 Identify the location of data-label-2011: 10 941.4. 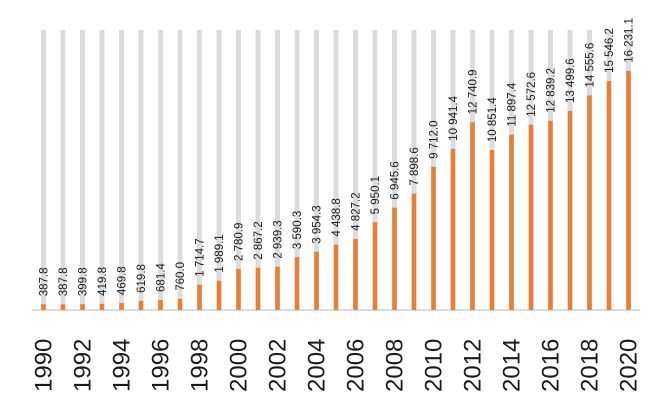
(454, 117).